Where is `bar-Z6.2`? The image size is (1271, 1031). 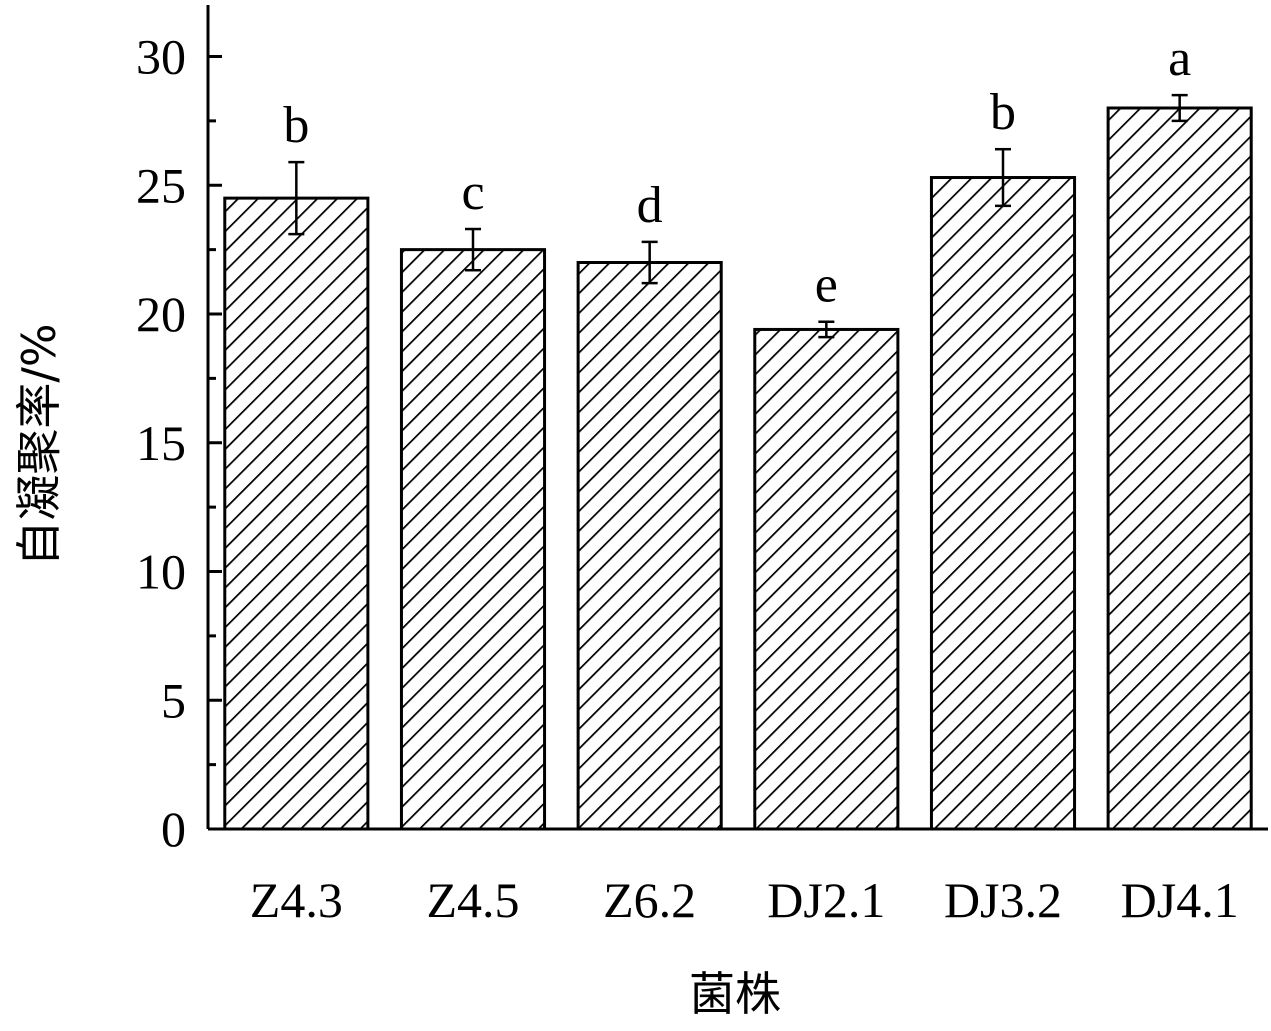 bar-Z6.2 is located at coordinates (649, 546).